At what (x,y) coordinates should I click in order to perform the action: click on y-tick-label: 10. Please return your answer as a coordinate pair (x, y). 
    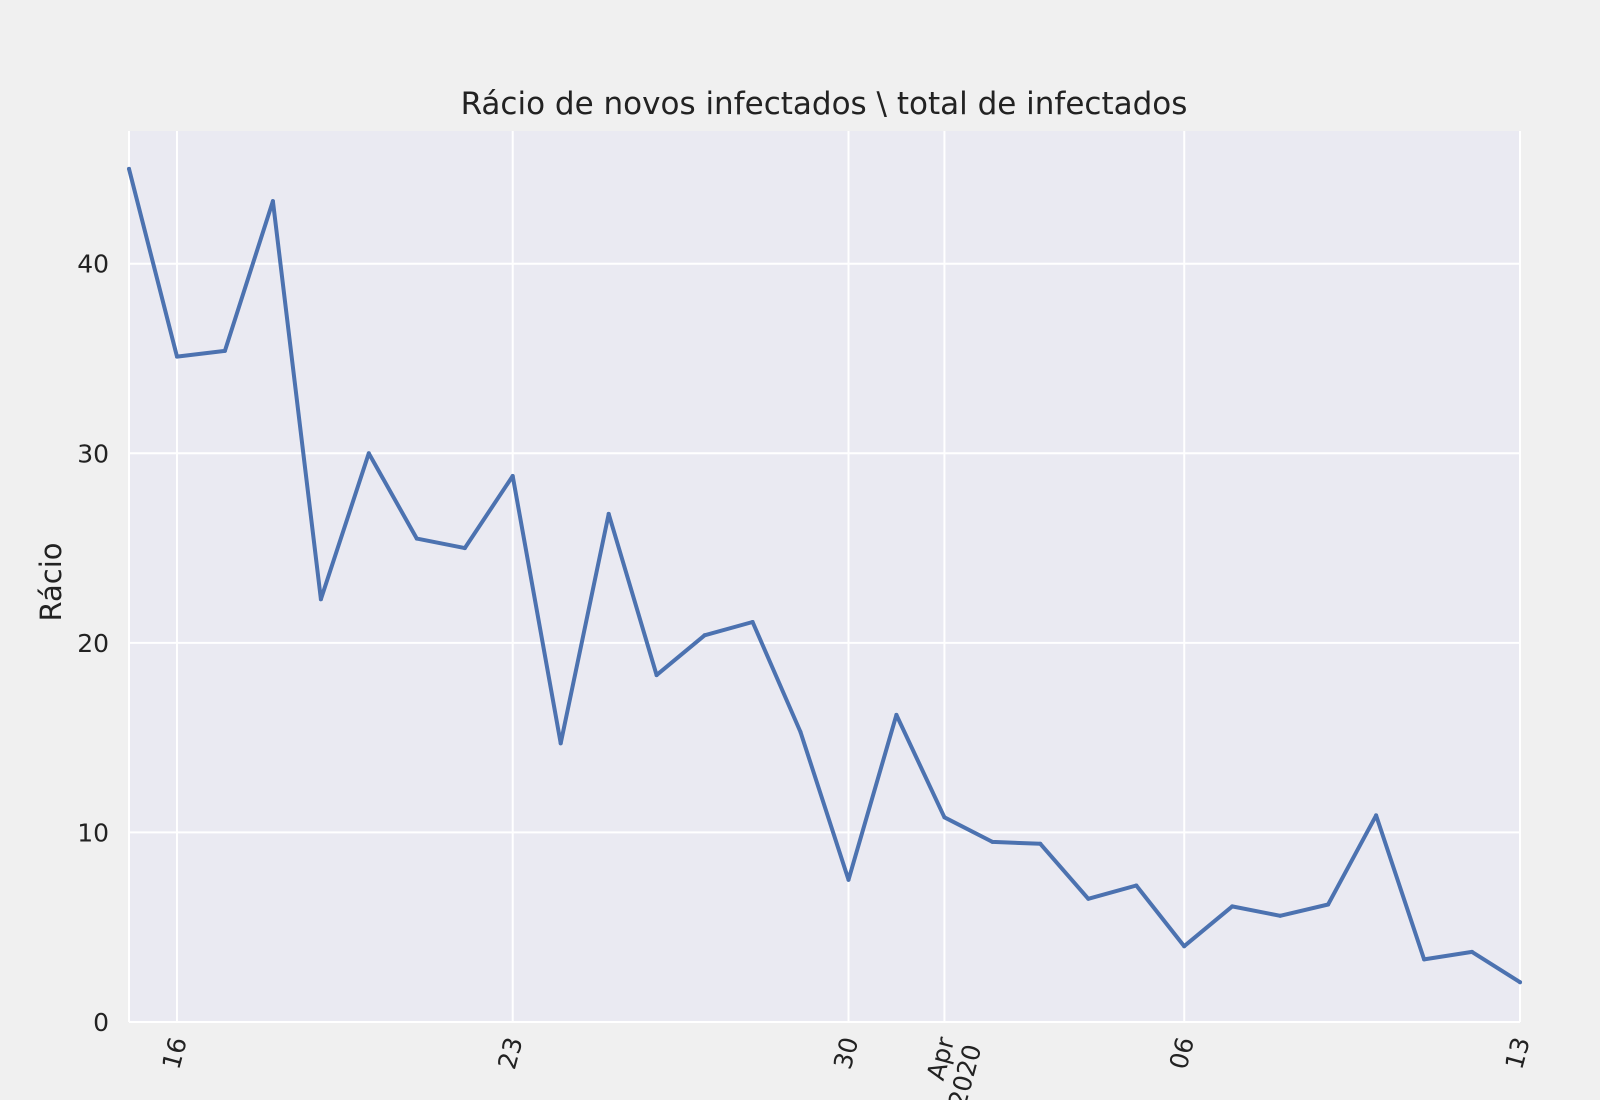
    Looking at the image, I should click on (93, 832).